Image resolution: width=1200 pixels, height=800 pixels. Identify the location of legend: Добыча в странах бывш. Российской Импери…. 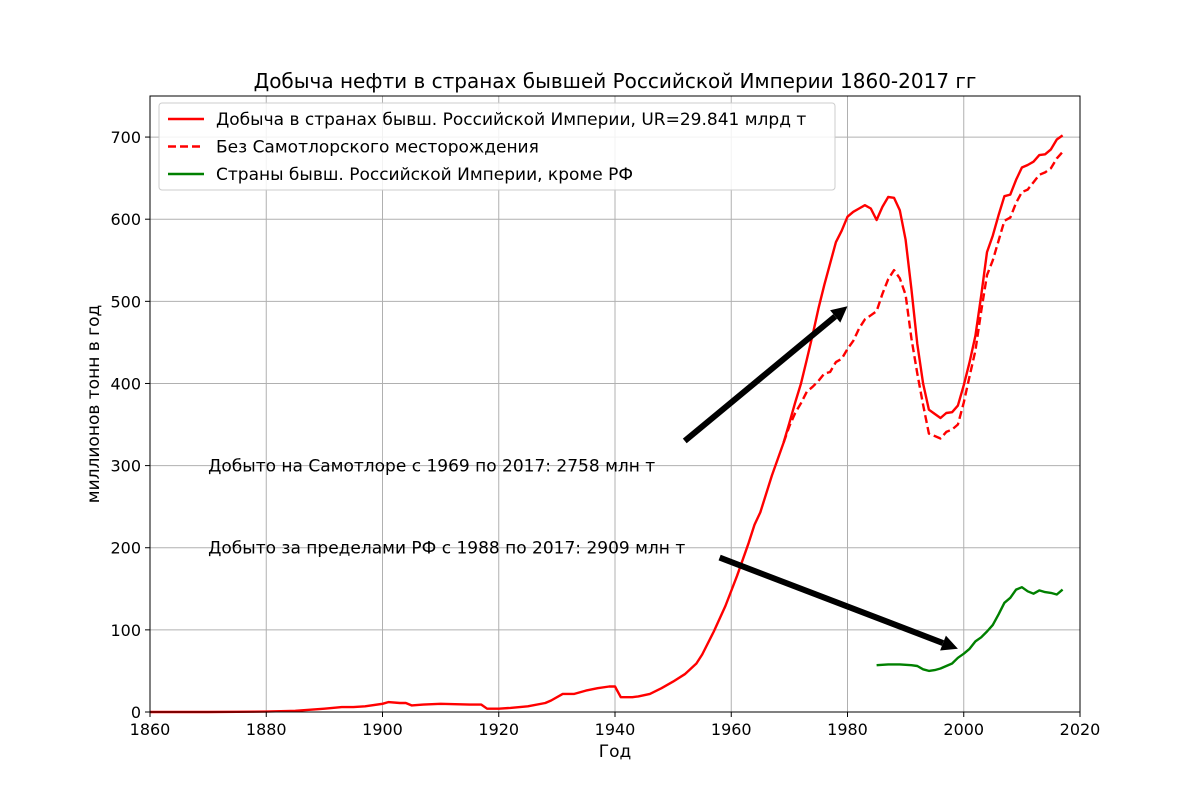
(497, 146).